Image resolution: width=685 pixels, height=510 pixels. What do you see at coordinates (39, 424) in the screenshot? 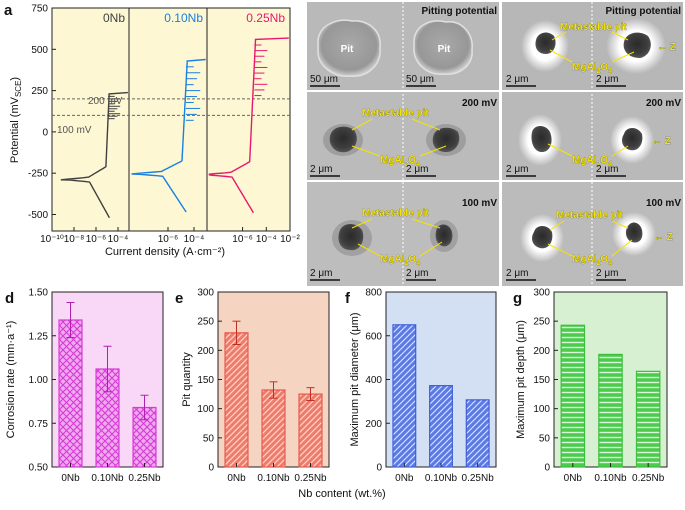
I see `y-tick-label: 0.75` at bounding box center [39, 424].